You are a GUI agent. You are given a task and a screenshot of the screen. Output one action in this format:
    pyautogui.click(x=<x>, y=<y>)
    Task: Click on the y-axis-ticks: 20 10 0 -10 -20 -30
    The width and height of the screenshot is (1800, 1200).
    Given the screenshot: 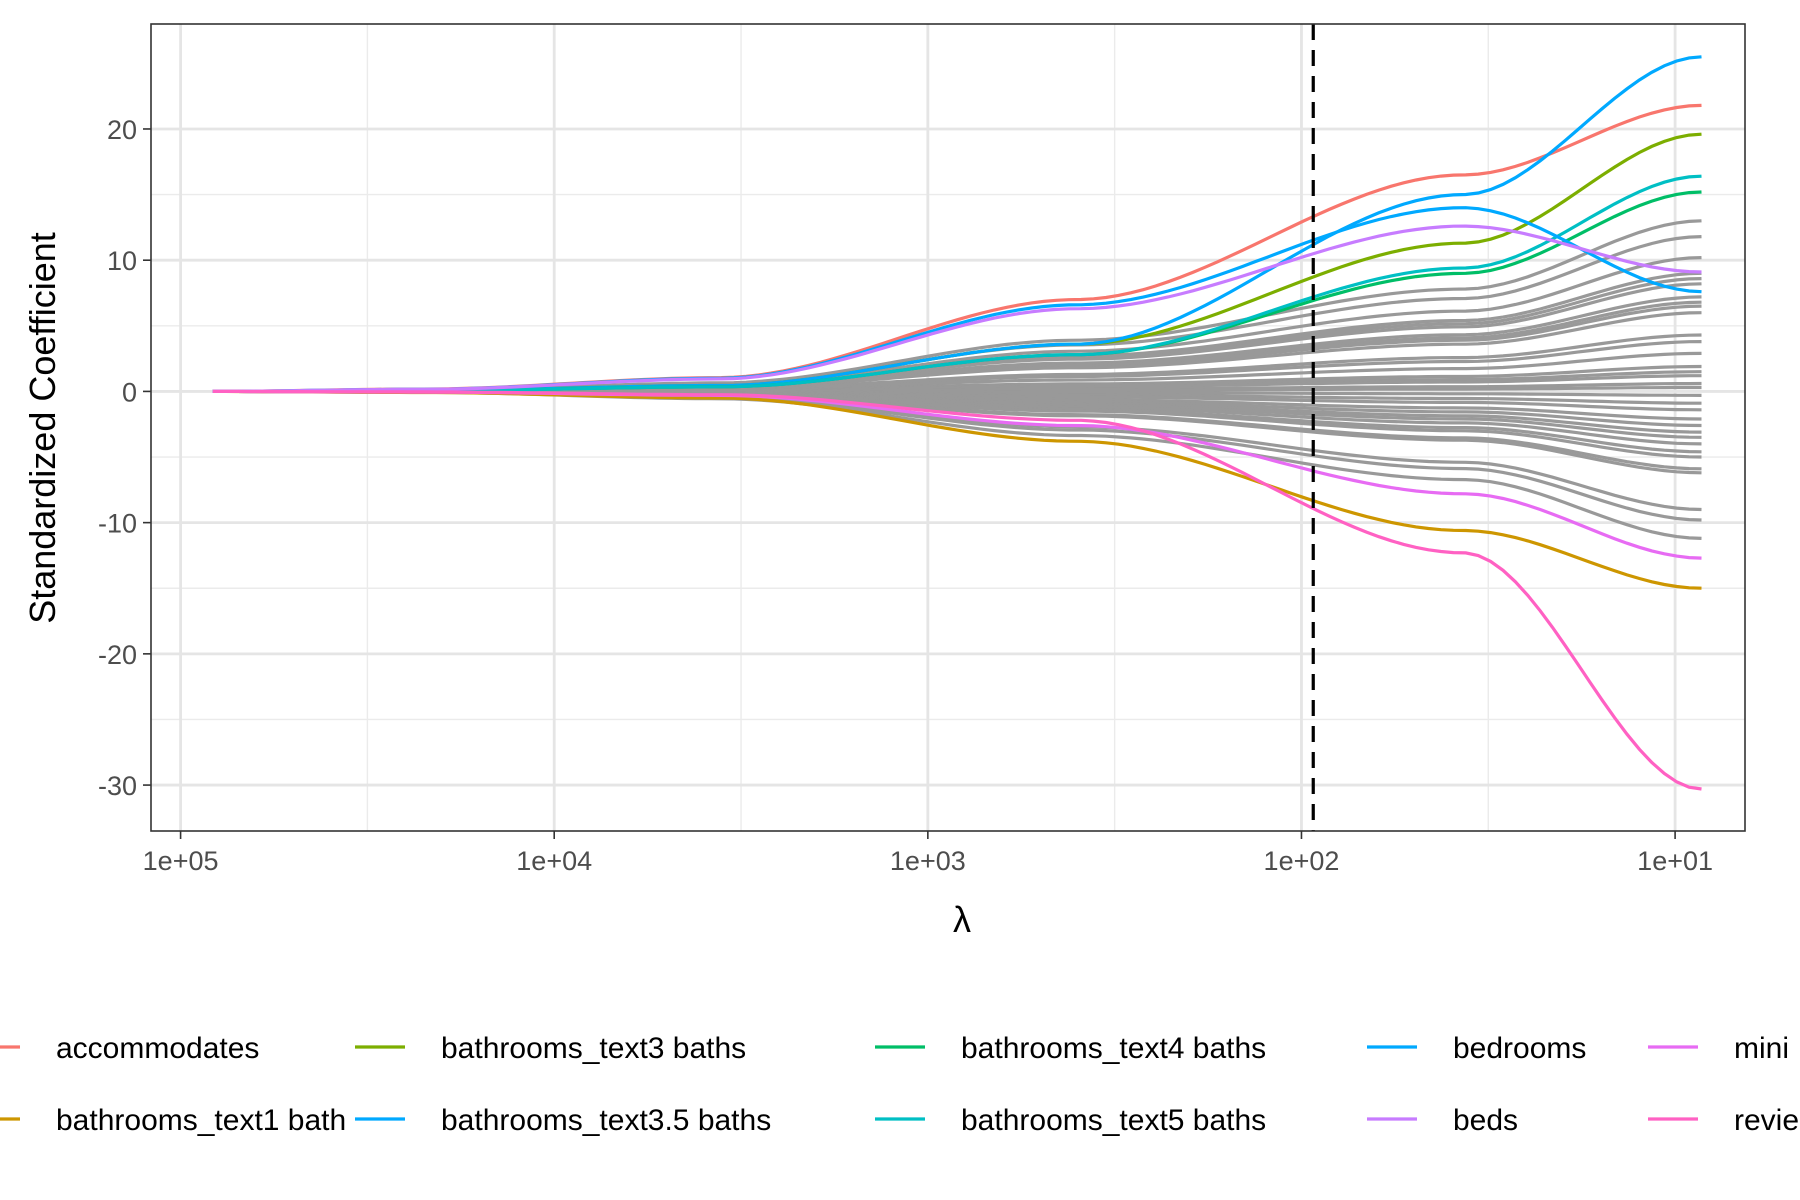 What is the action you would take?
    pyautogui.click(x=124, y=458)
    